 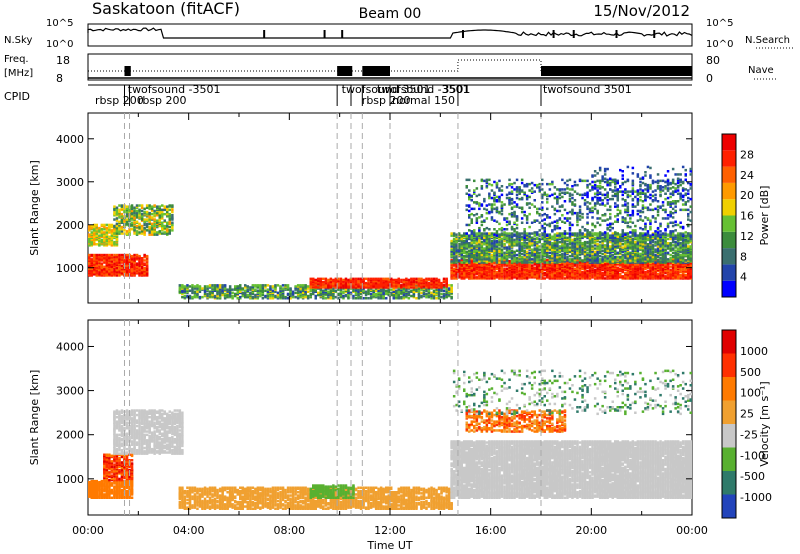 What do you see at coordinates (423, 100) in the screenshot?
I see `cpid-program-label: normal 150` at bounding box center [423, 100].